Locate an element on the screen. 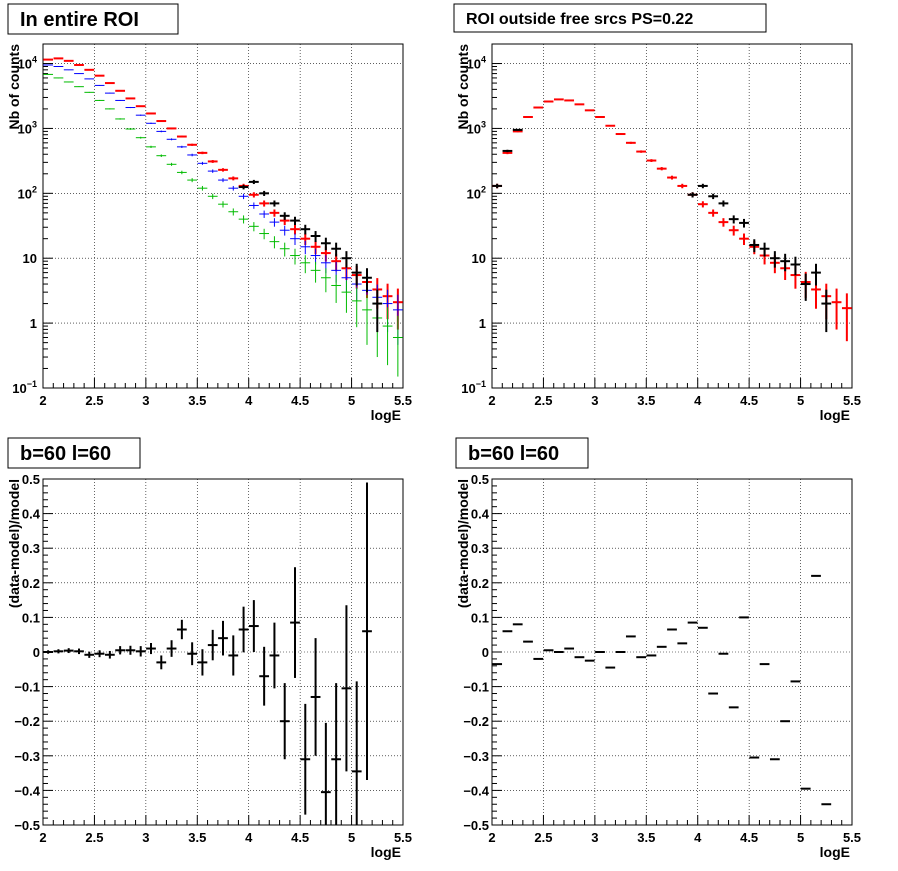 The image size is (898, 871). chart-title: In entire ROI is located at coordinates (79, 20).